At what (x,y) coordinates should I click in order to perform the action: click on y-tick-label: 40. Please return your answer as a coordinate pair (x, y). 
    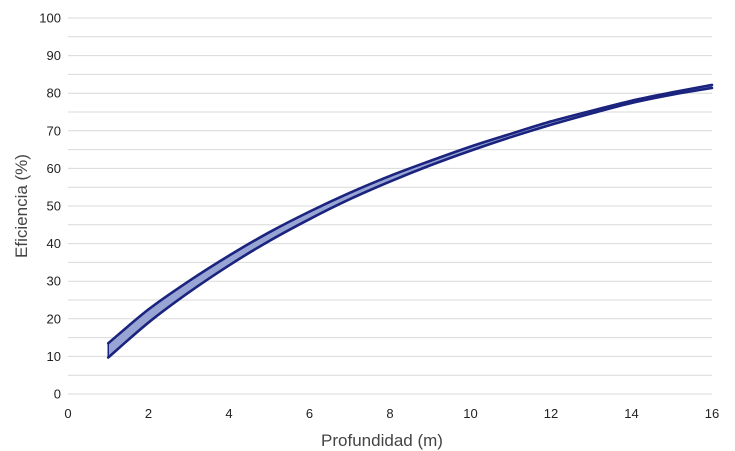
    Looking at the image, I should click on (54, 243).